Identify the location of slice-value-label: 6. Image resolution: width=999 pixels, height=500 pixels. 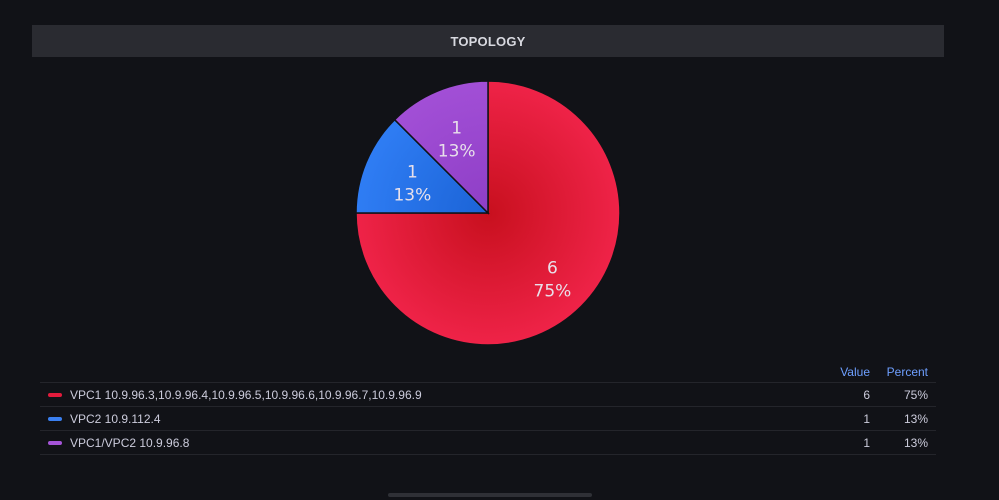
(552, 268).